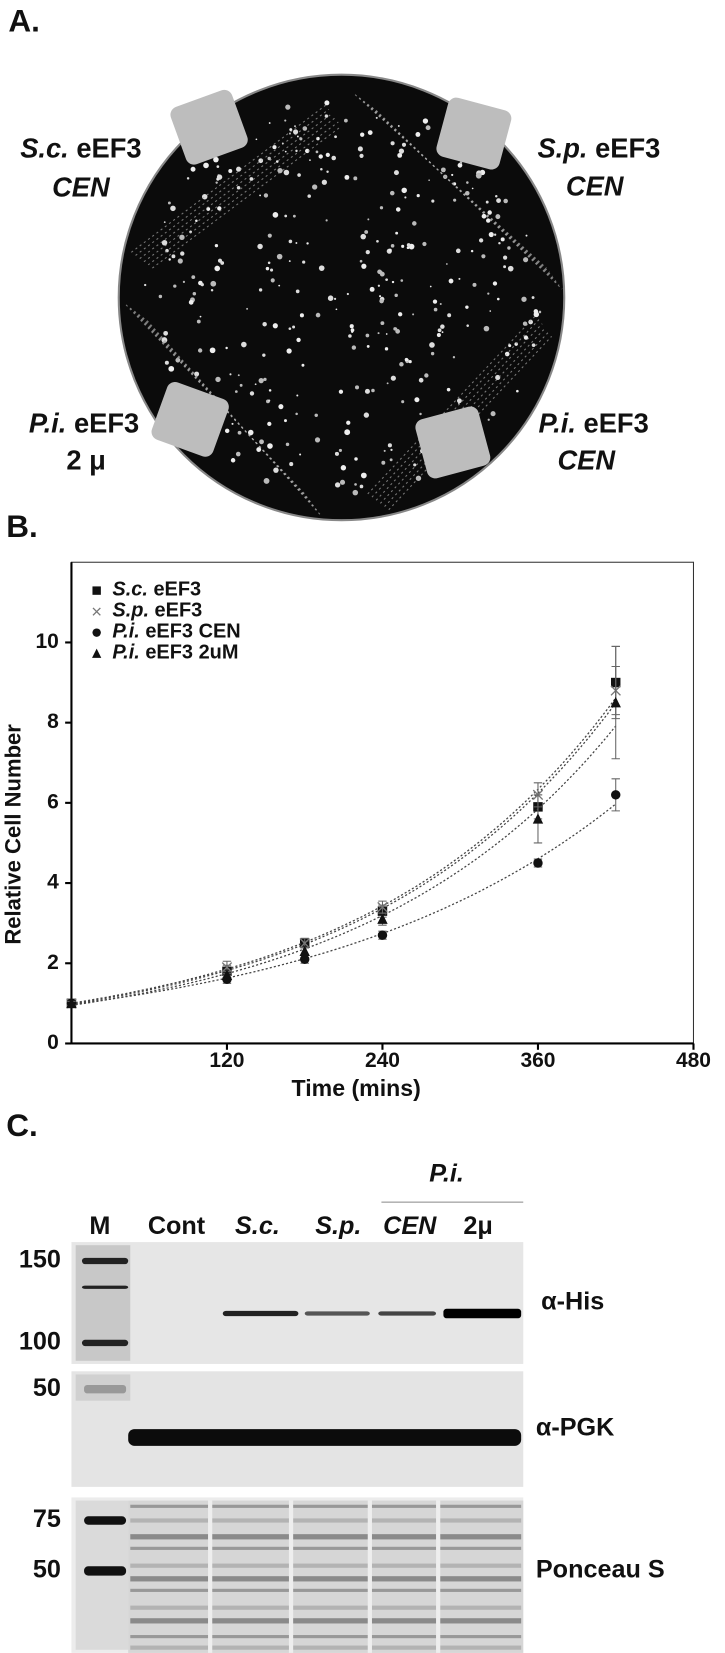 This screenshot has width=725, height=1653. I want to click on panel-label: C., so click(22, 1125).